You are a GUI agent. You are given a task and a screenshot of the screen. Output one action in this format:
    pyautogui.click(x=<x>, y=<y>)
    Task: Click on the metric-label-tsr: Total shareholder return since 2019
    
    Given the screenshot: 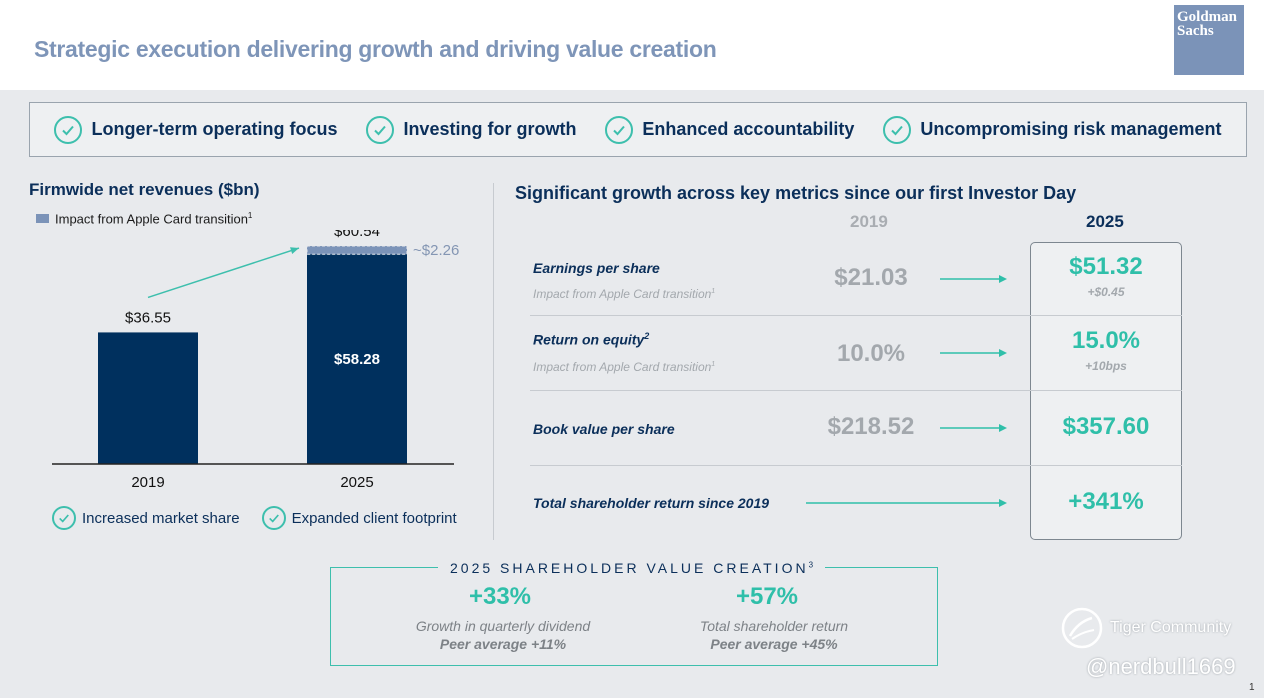 What is the action you would take?
    pyautogui.click(x=651, y=503)
    